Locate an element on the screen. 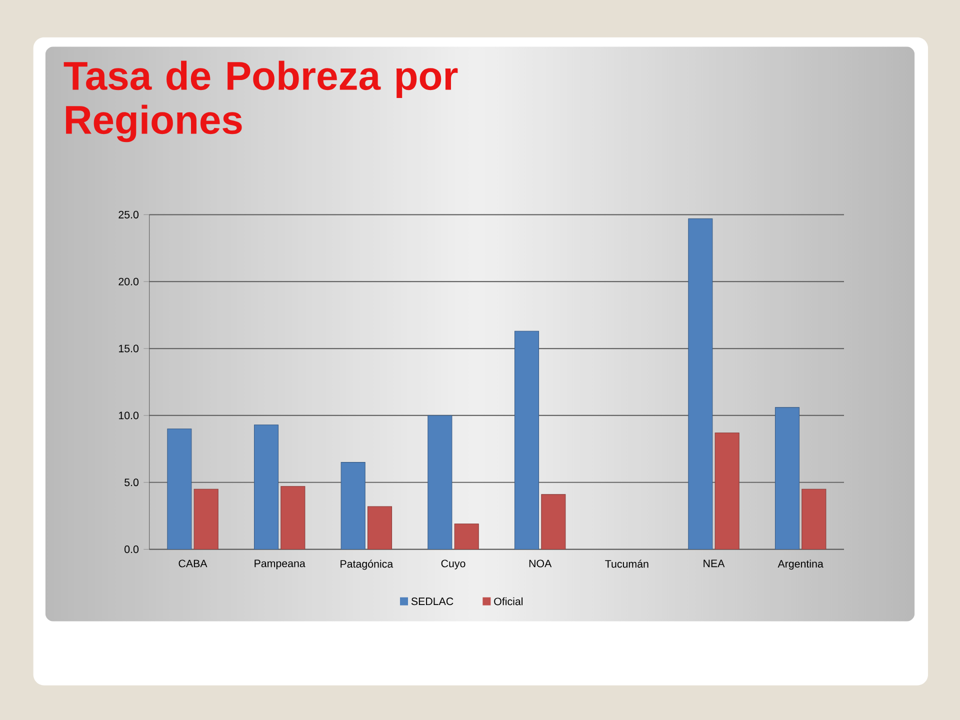  x-tick-label: Patagónica is located at coordinates (367, 565).